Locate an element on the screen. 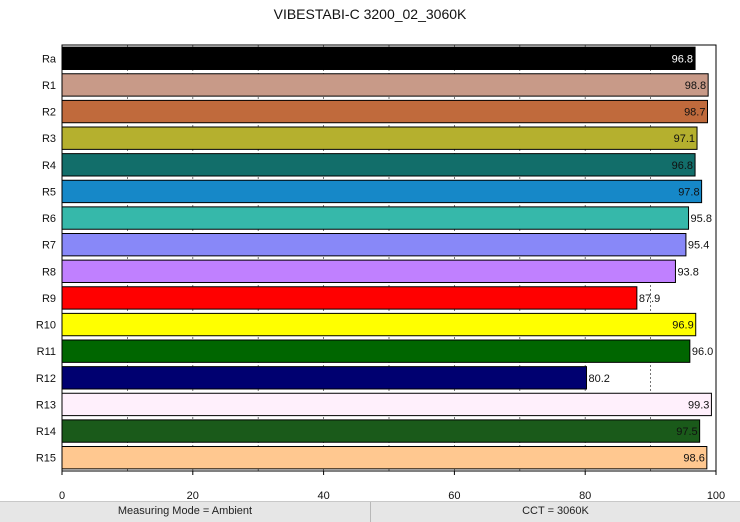 The image size is (740, 522). category-label: R13 is located at coordinates (46, 405).